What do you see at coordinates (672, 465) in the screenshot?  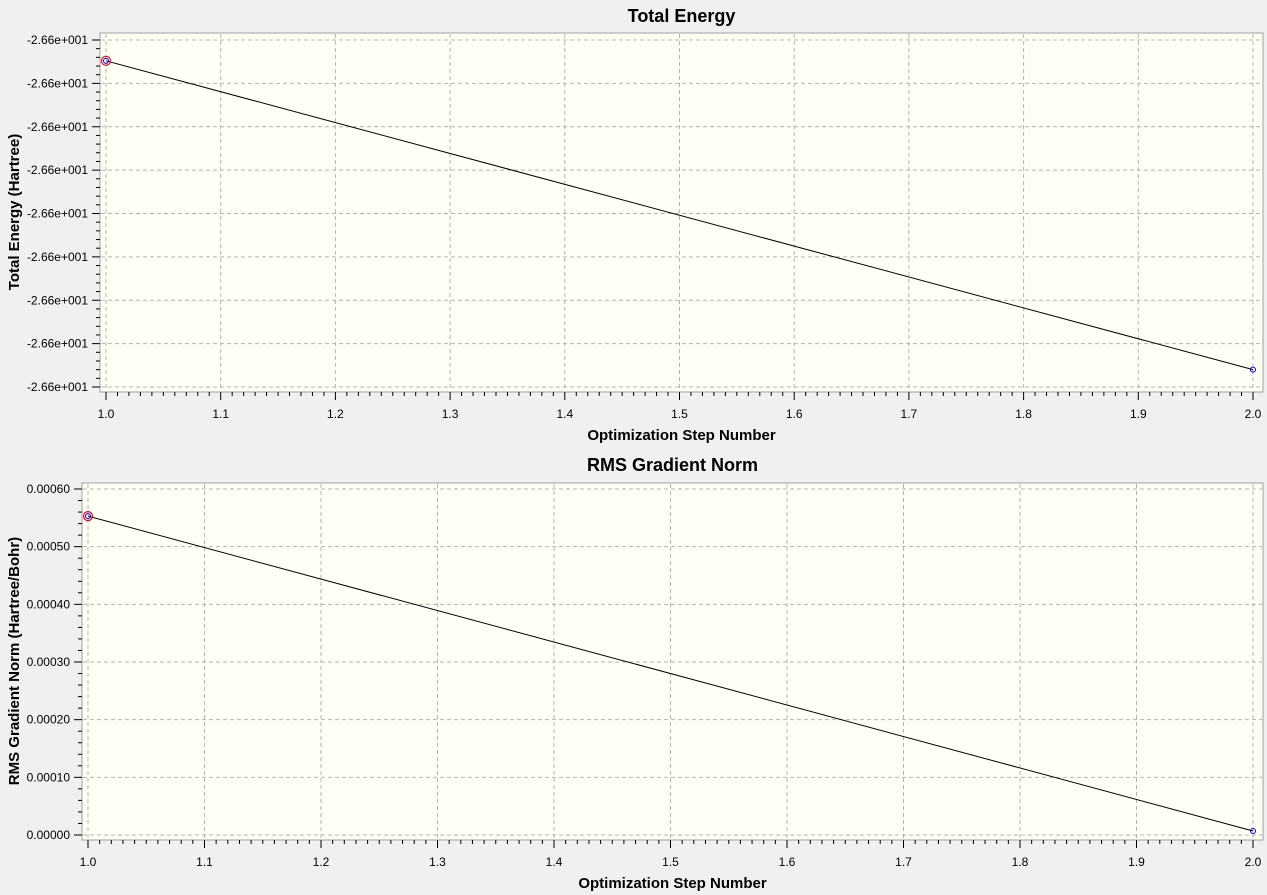 I see `chart-title: RMS Gradient Norm` at bounding box center [672, 465].